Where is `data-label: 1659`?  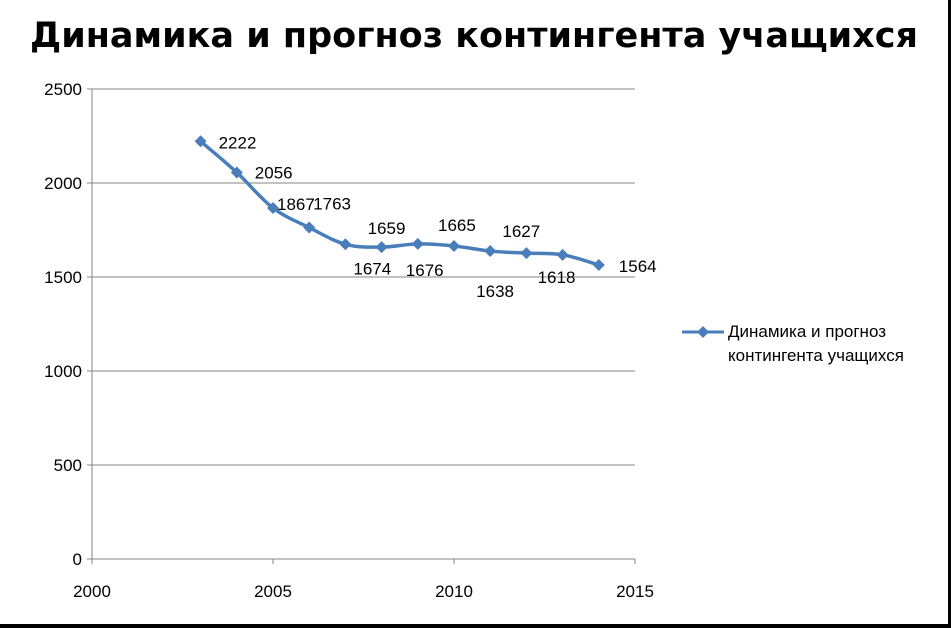 data-label: 1659 is located at coordinates (387, 228).